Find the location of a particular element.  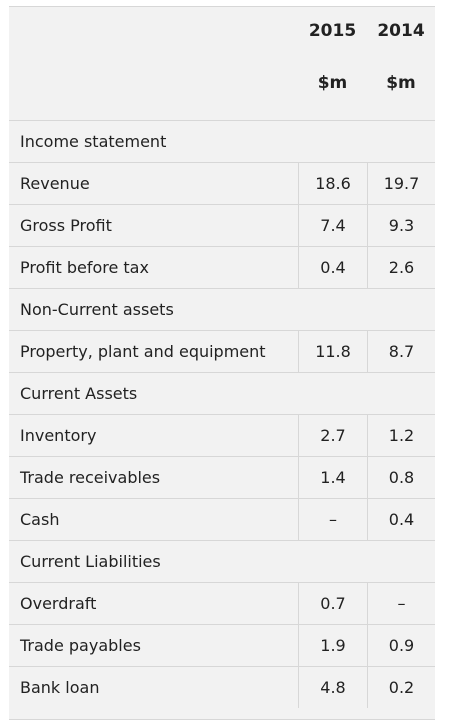

table-row: Bank loan 4.8 0.2 is located at coordinates (222, 687).